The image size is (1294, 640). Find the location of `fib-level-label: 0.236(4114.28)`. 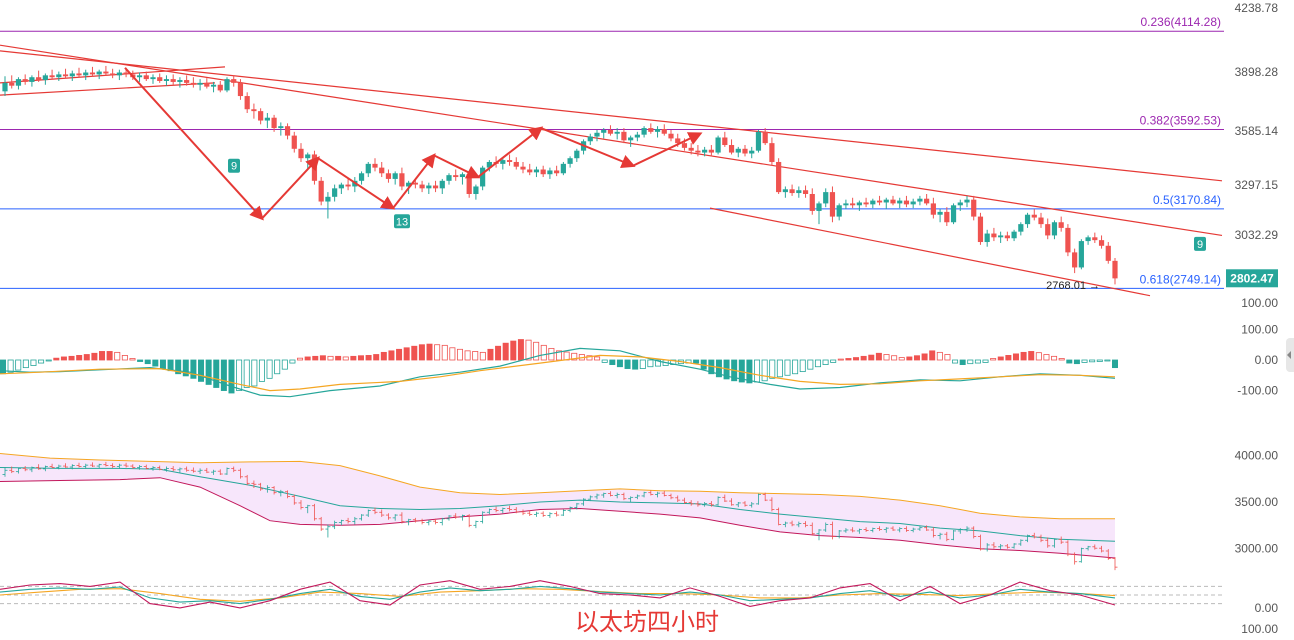

fib-level-label: 0.236(4114.28) is located at coordinates (1180, 22).